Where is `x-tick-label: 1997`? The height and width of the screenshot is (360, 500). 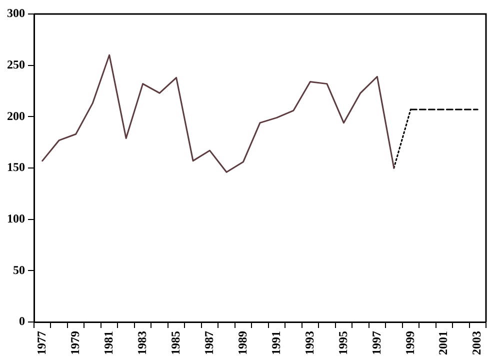
x-tick-label: 1997 is located at coordinates (376, 343).